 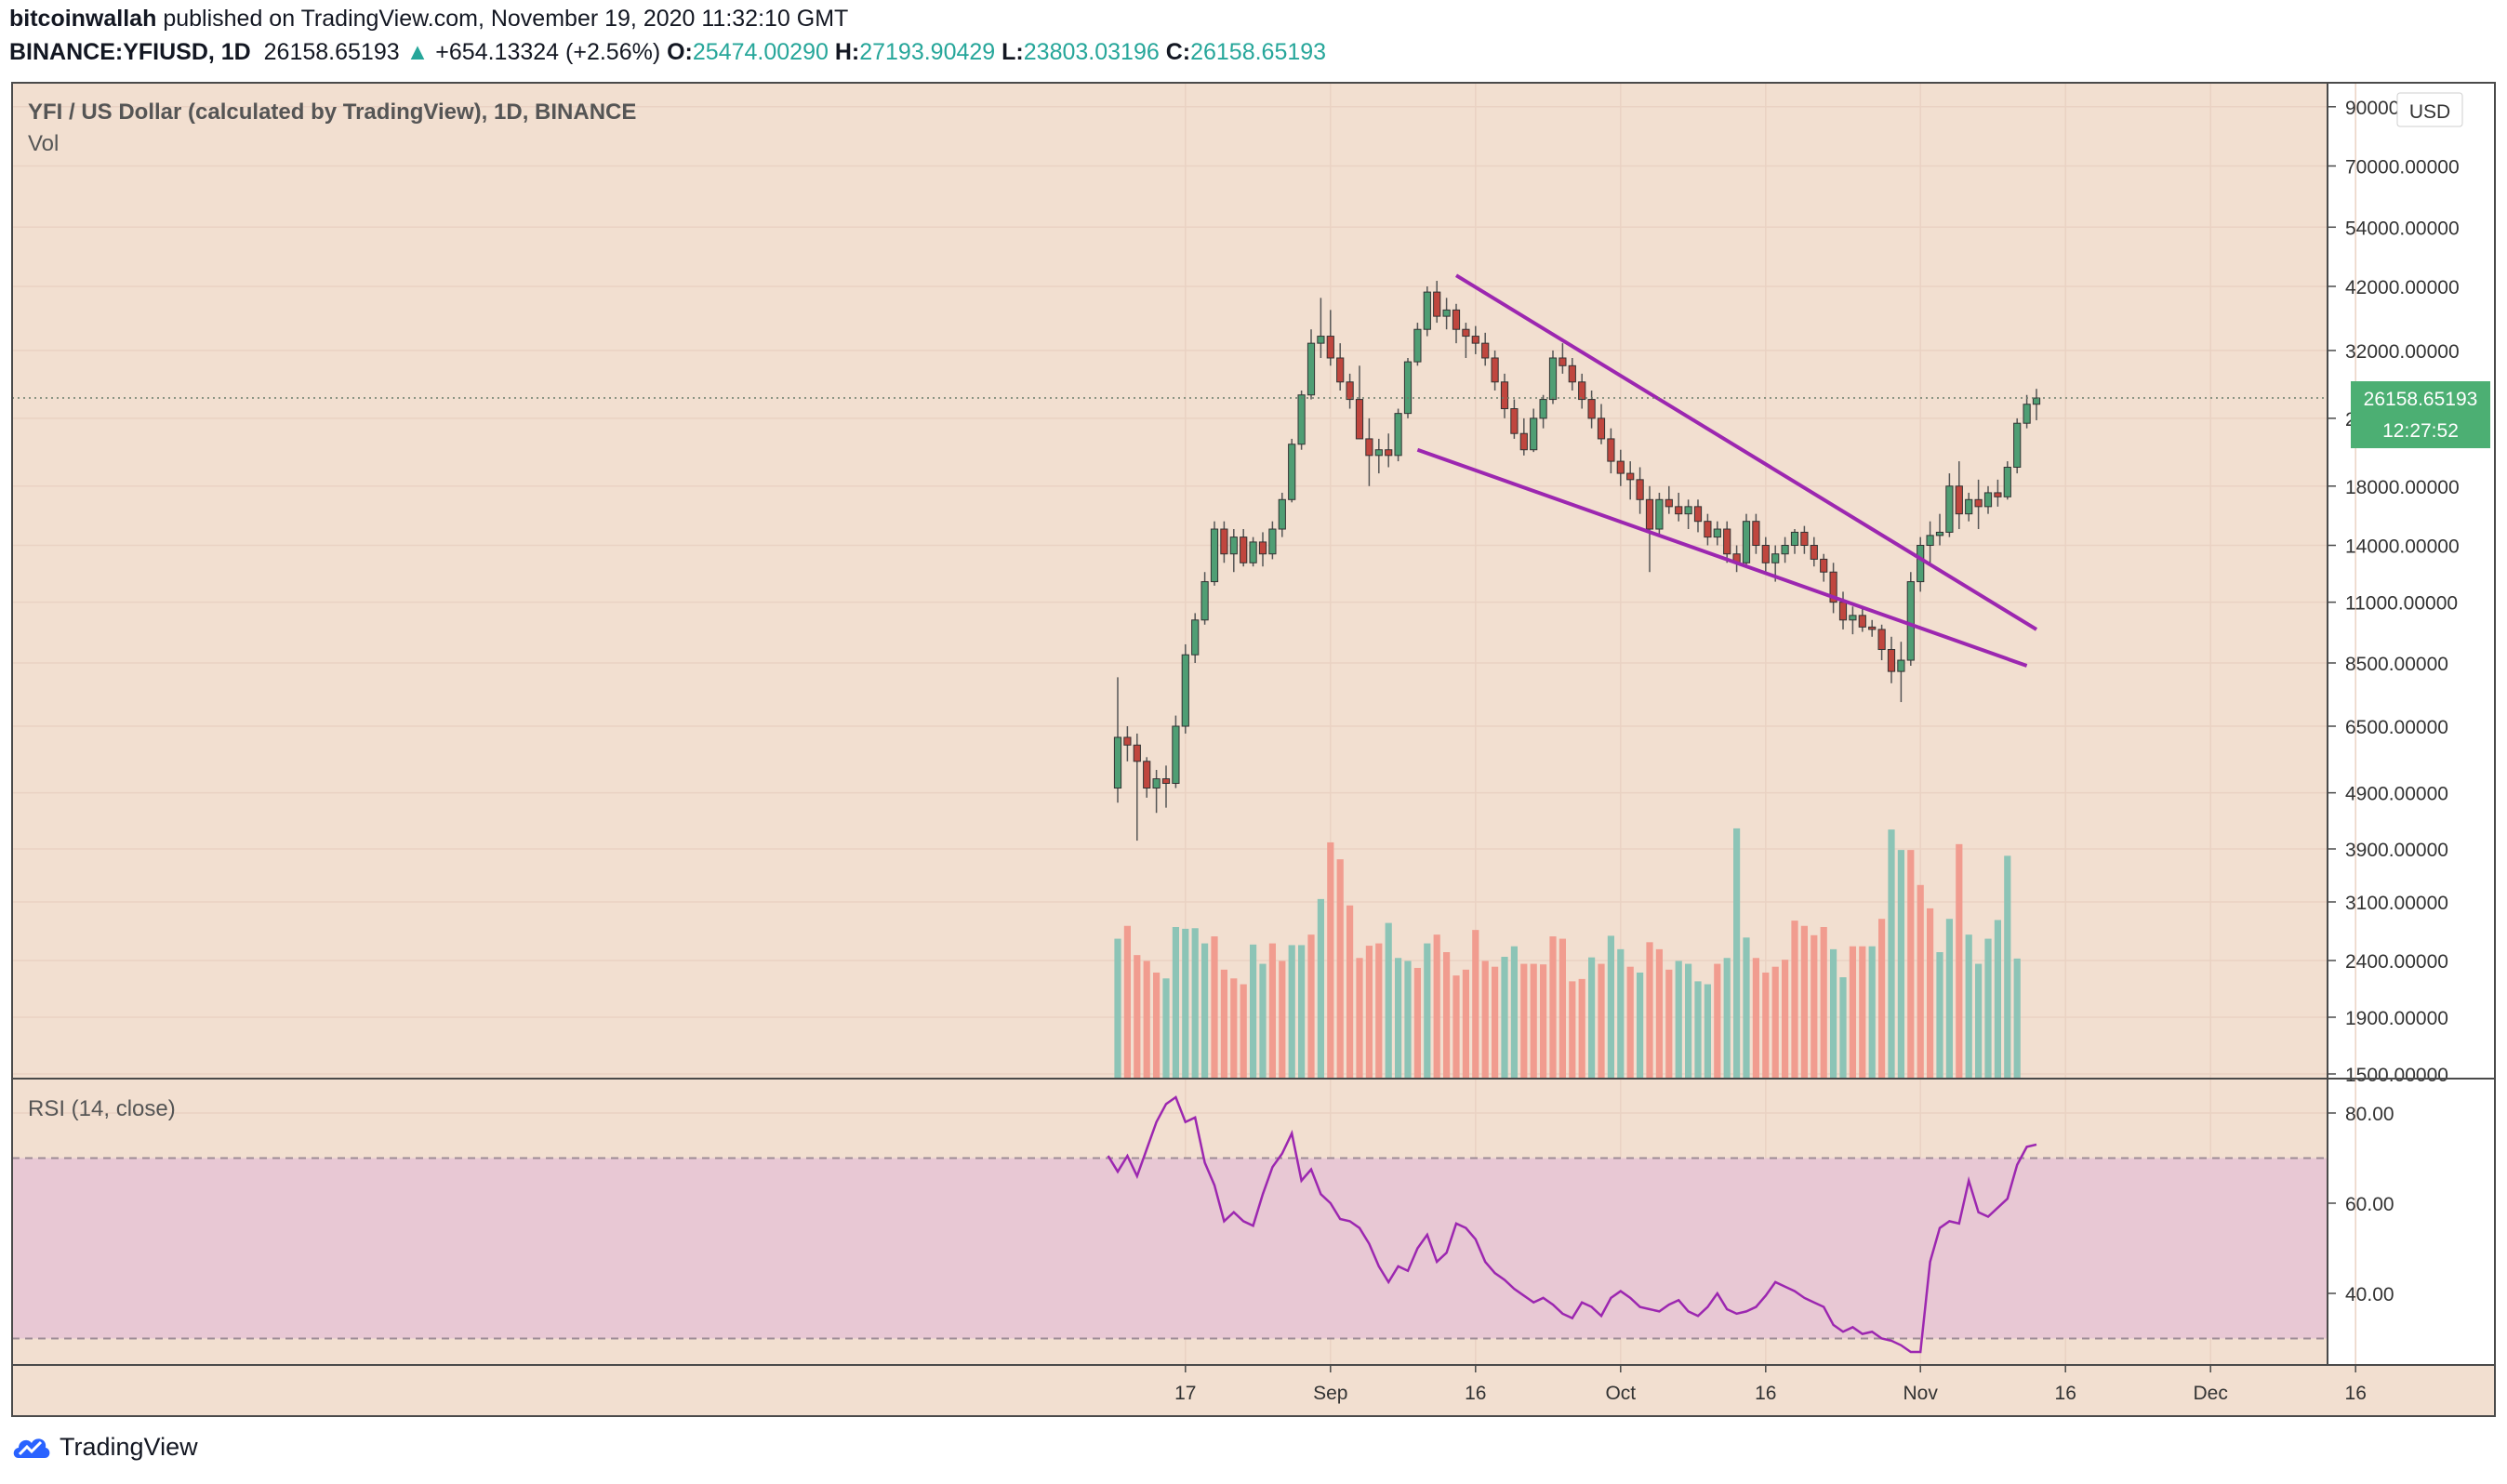 I want to click on high-label: H:, so click(x=847, y=52).